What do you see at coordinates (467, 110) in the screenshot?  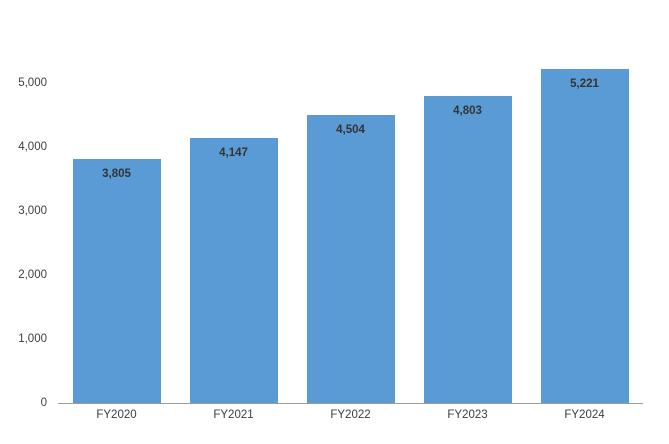 I see `bar-value-label: 4,803` at bounding box center [467, 110].